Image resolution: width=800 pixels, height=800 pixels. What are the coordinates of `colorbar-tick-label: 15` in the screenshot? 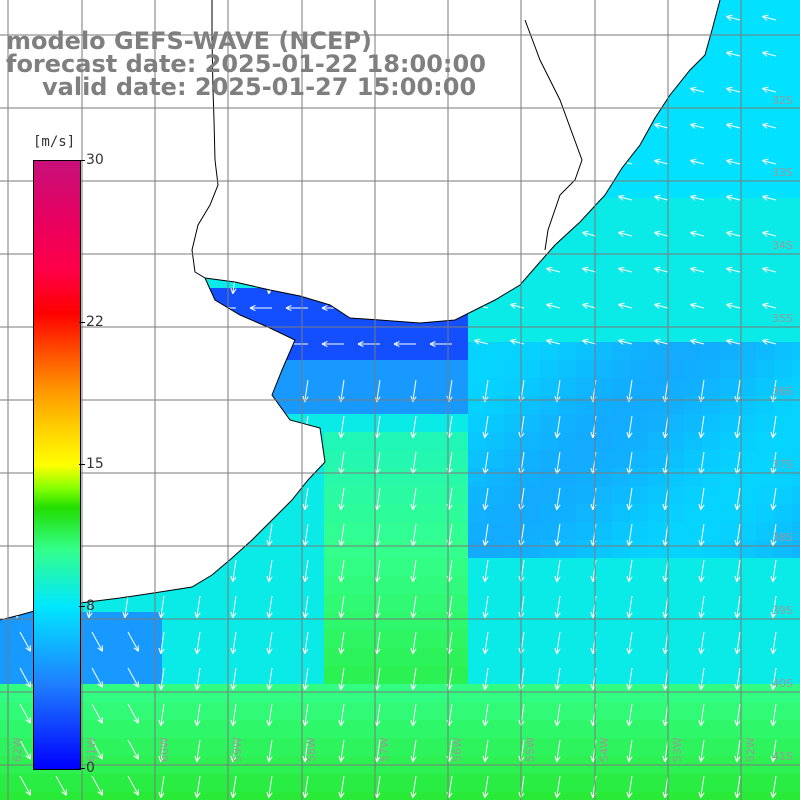 It's located at (95, 464).